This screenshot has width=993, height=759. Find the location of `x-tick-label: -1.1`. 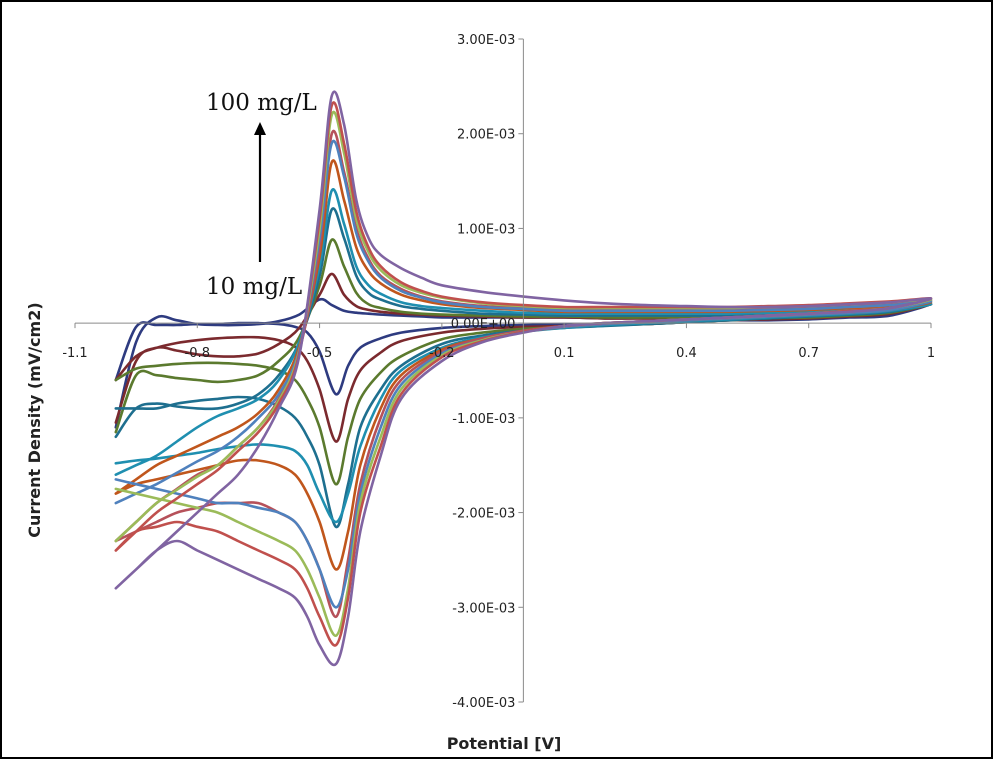

x-tick-label: -1.1 is located at coordinates (74, 353).